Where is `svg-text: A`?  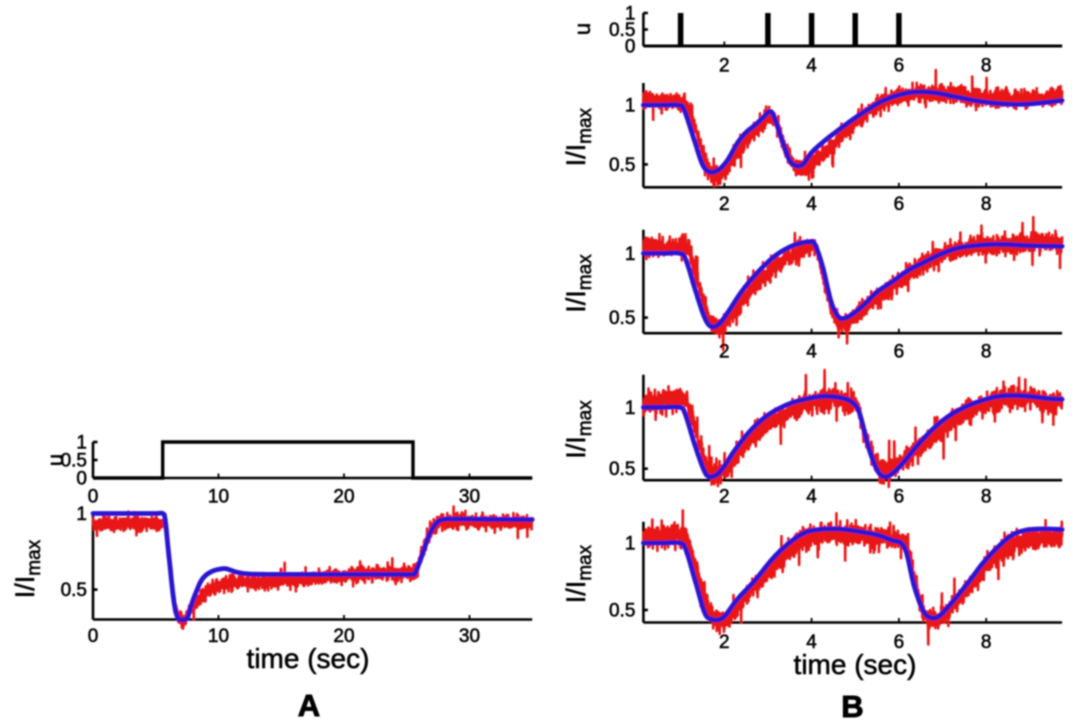
svg-text: A is located at coordinates (309, 704).